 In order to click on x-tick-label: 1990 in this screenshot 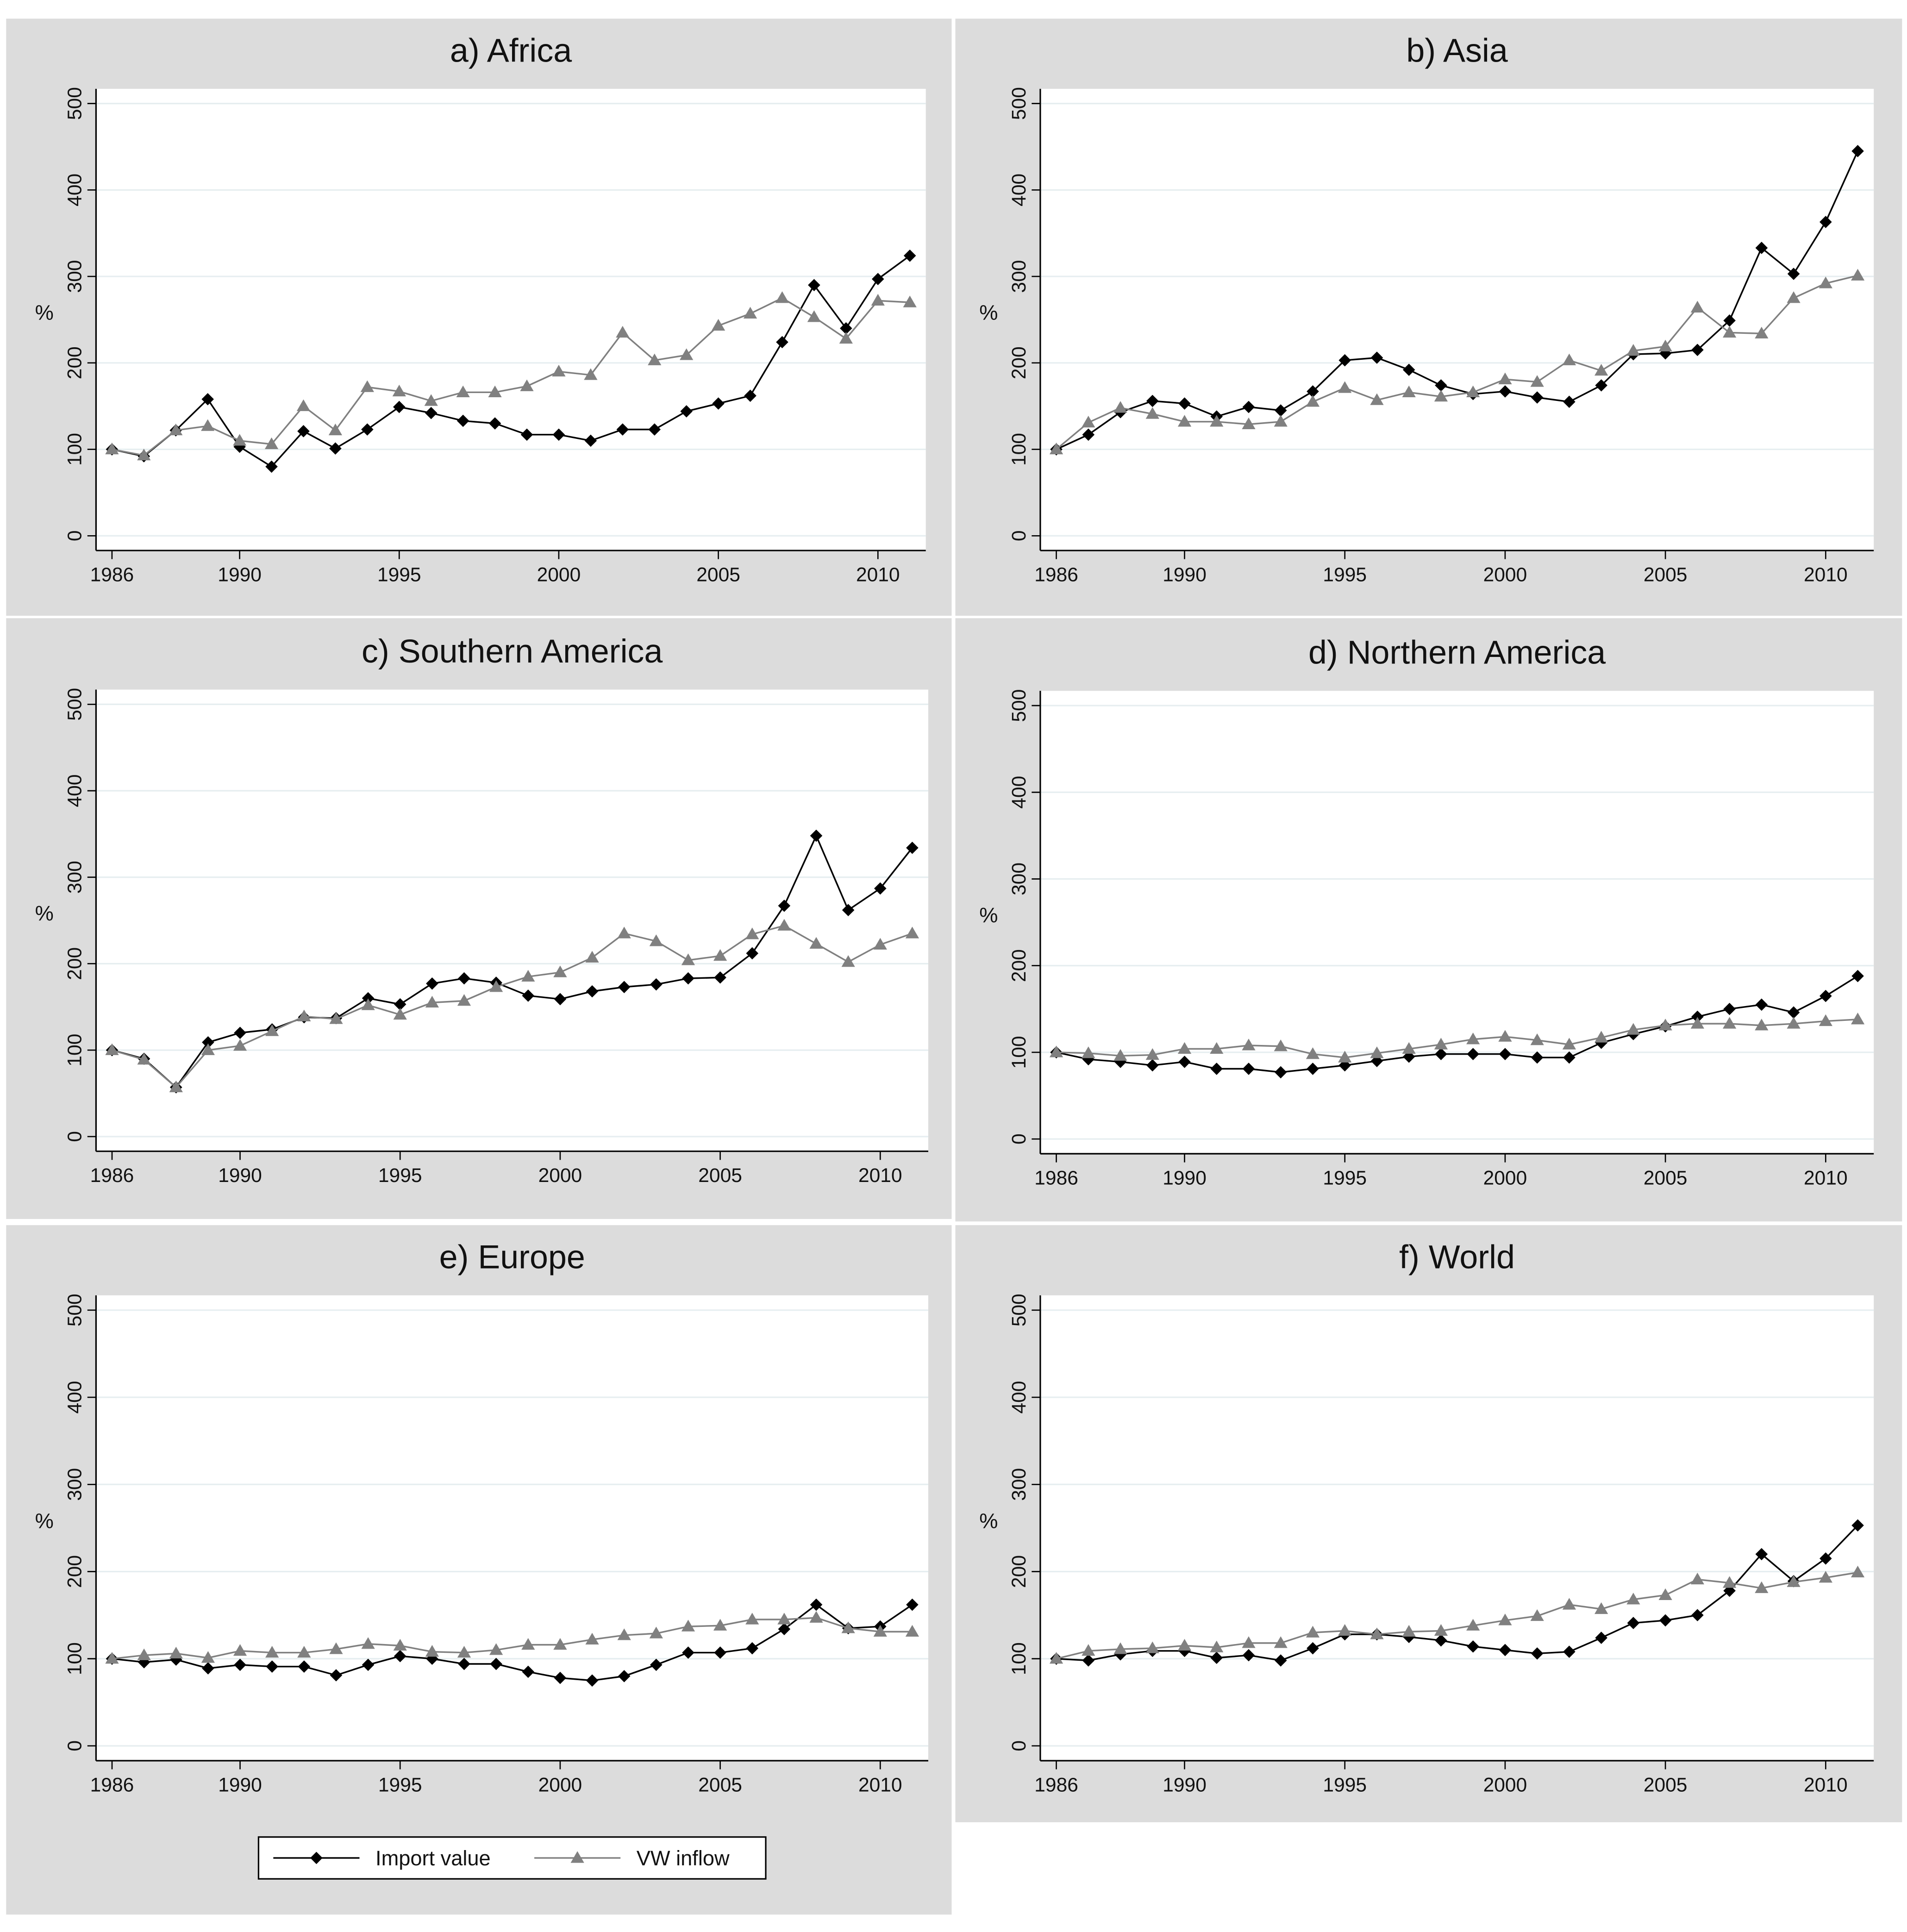, I will do `click(1185, 575)`.